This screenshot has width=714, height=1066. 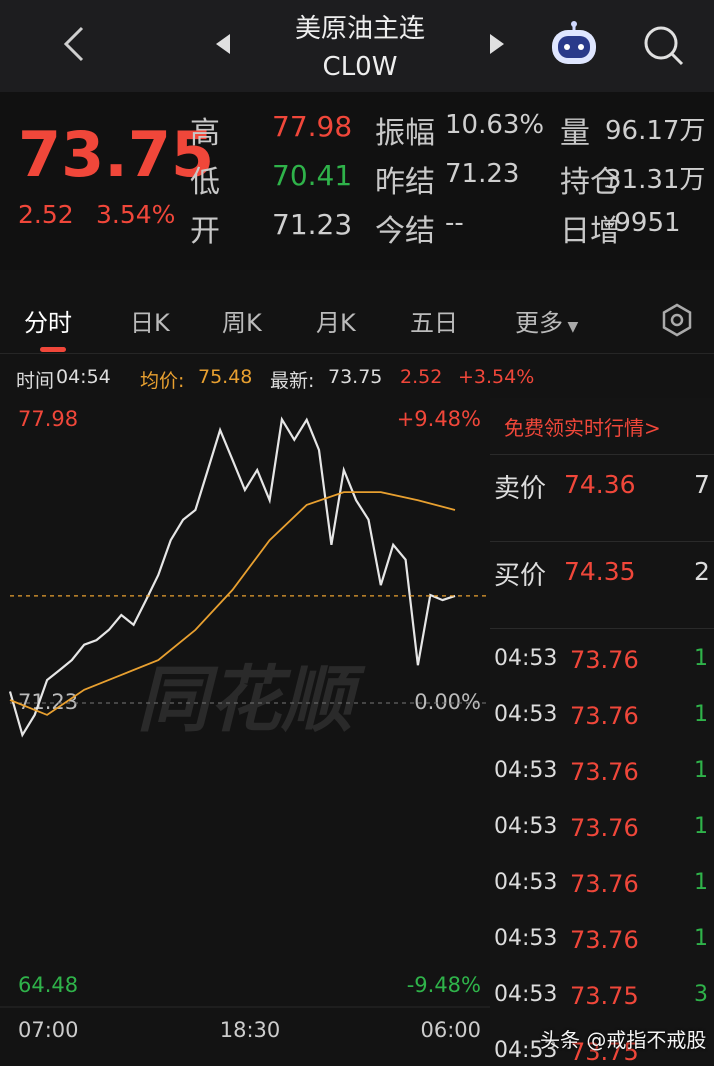 I want to click on title: 美原油主连, so click(x=359, y=29).